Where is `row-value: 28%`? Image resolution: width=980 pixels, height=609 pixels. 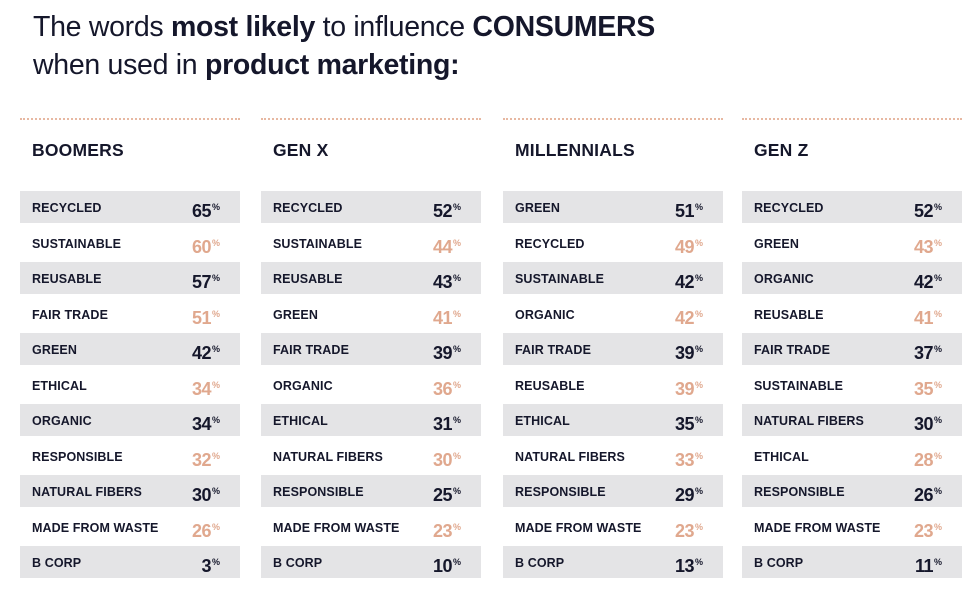 row-value: 28% is located at coordinates (928, 458).